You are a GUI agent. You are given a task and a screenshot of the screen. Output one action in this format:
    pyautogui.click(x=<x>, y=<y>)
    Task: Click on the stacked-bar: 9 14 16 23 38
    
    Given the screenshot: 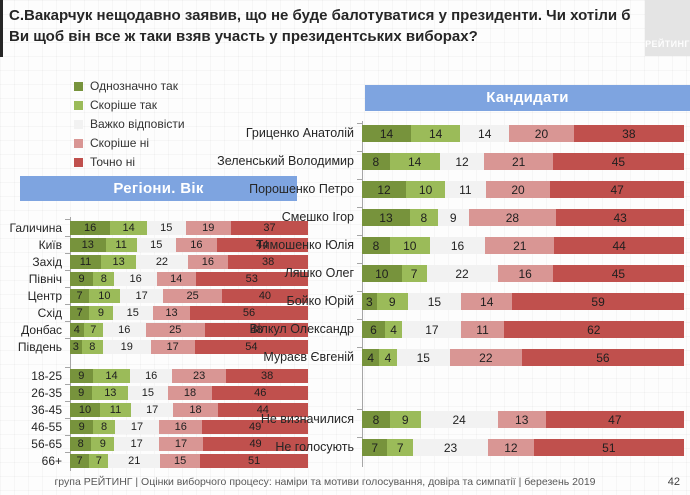 What is the action you would take?
    pyautogui.click(x=187, y=375)
    